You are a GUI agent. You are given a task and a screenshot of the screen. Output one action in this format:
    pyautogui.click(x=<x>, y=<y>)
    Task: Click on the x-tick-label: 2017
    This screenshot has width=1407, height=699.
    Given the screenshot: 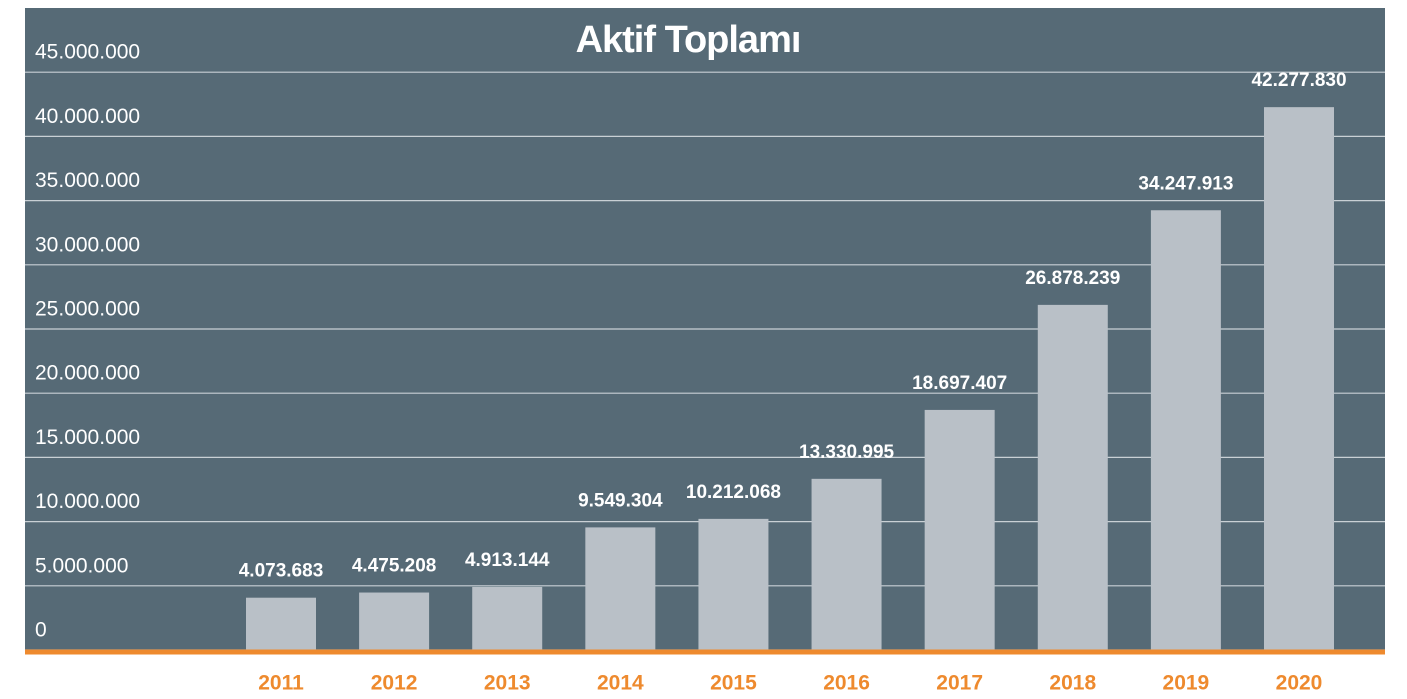 What is the action you would take?
    pyautogui.click(x=959, y=683)
    